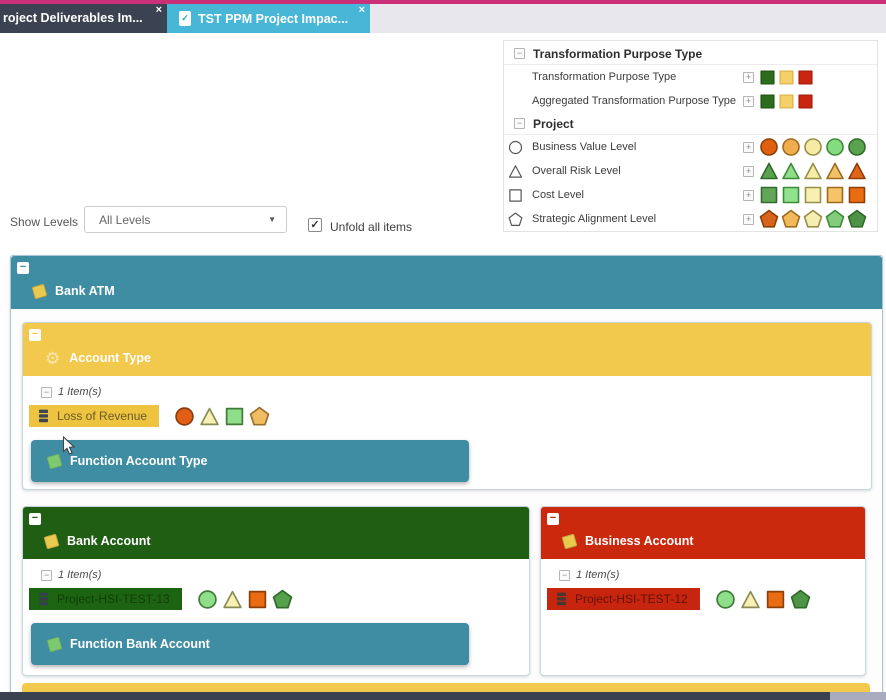 The height and width of the screenshot is (700, 886). Describe the element at coordinates (618, 53) in the screenshot. I see `legend-section-title: Transformation Purpose Type` at that location.